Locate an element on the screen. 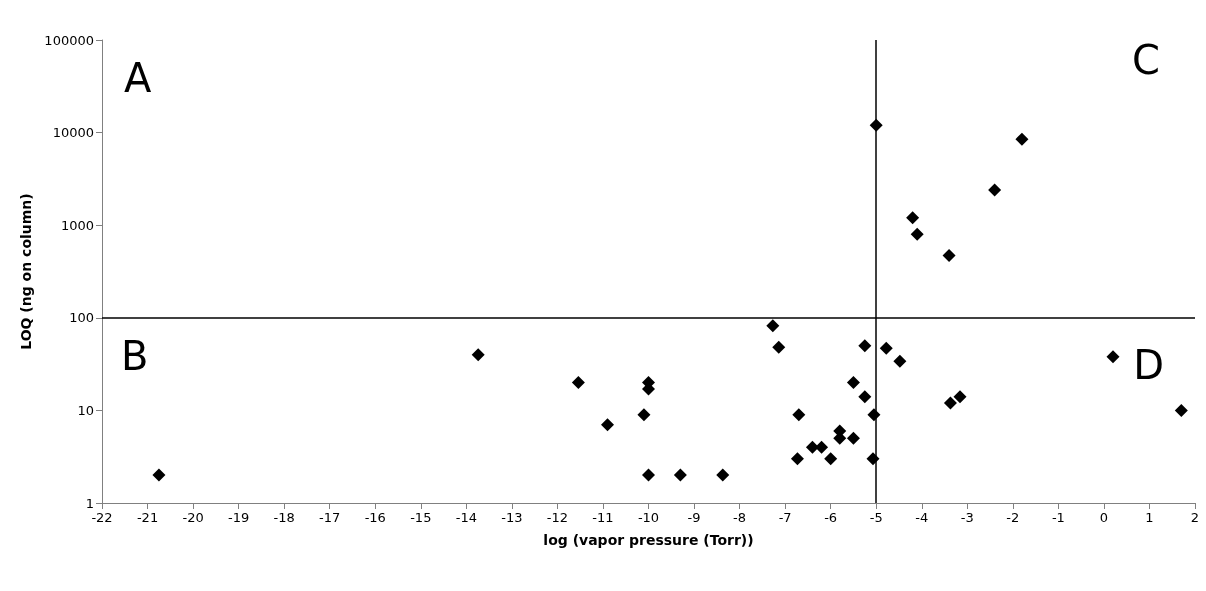 The height and width of the screenshot is (591, 1206). y-tick-label: 1 is located at coordinates (89, 503).